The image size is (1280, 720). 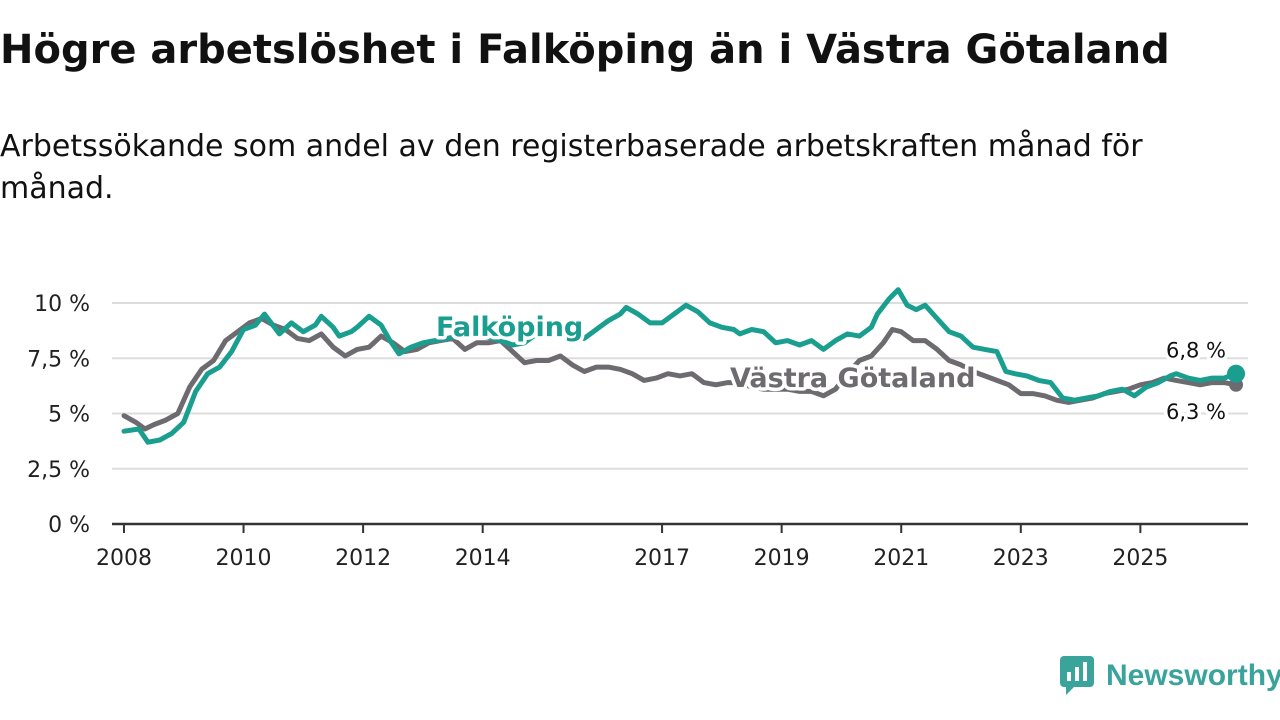 I want to click on end-label-falkoping: 6,8 %, so click(x=1196, y=351).